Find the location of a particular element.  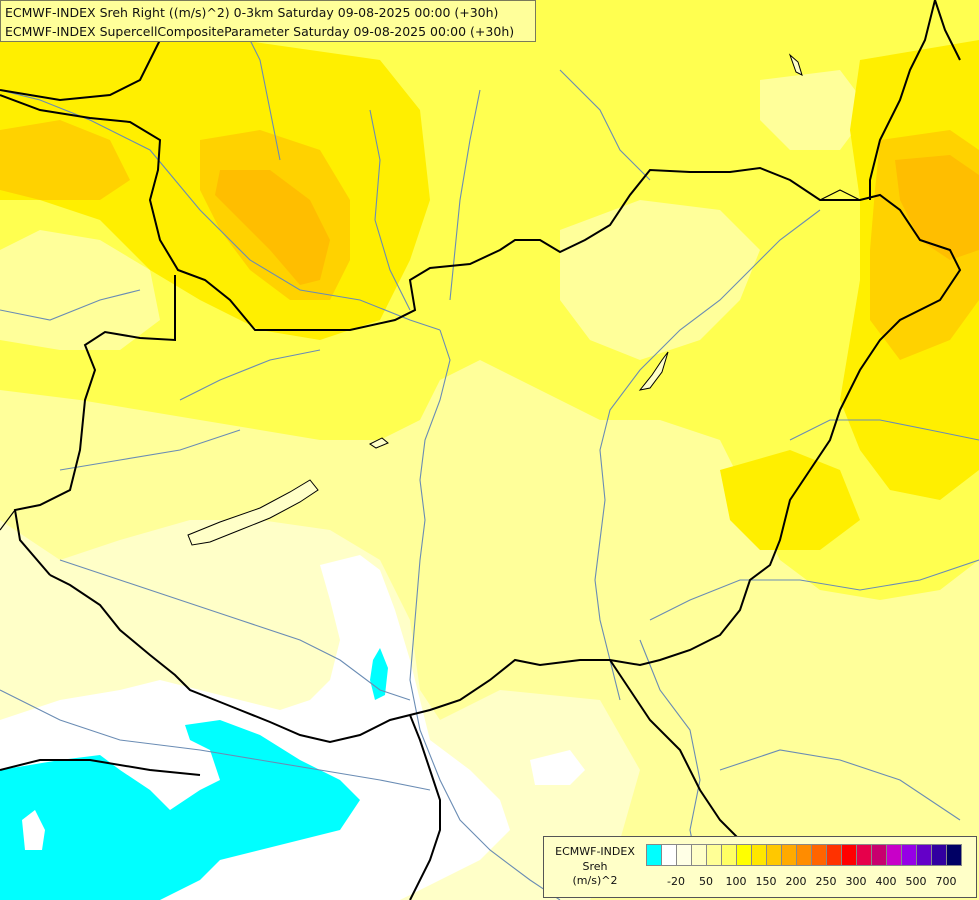

river-danube-upper is located at coordinates (220, 210).